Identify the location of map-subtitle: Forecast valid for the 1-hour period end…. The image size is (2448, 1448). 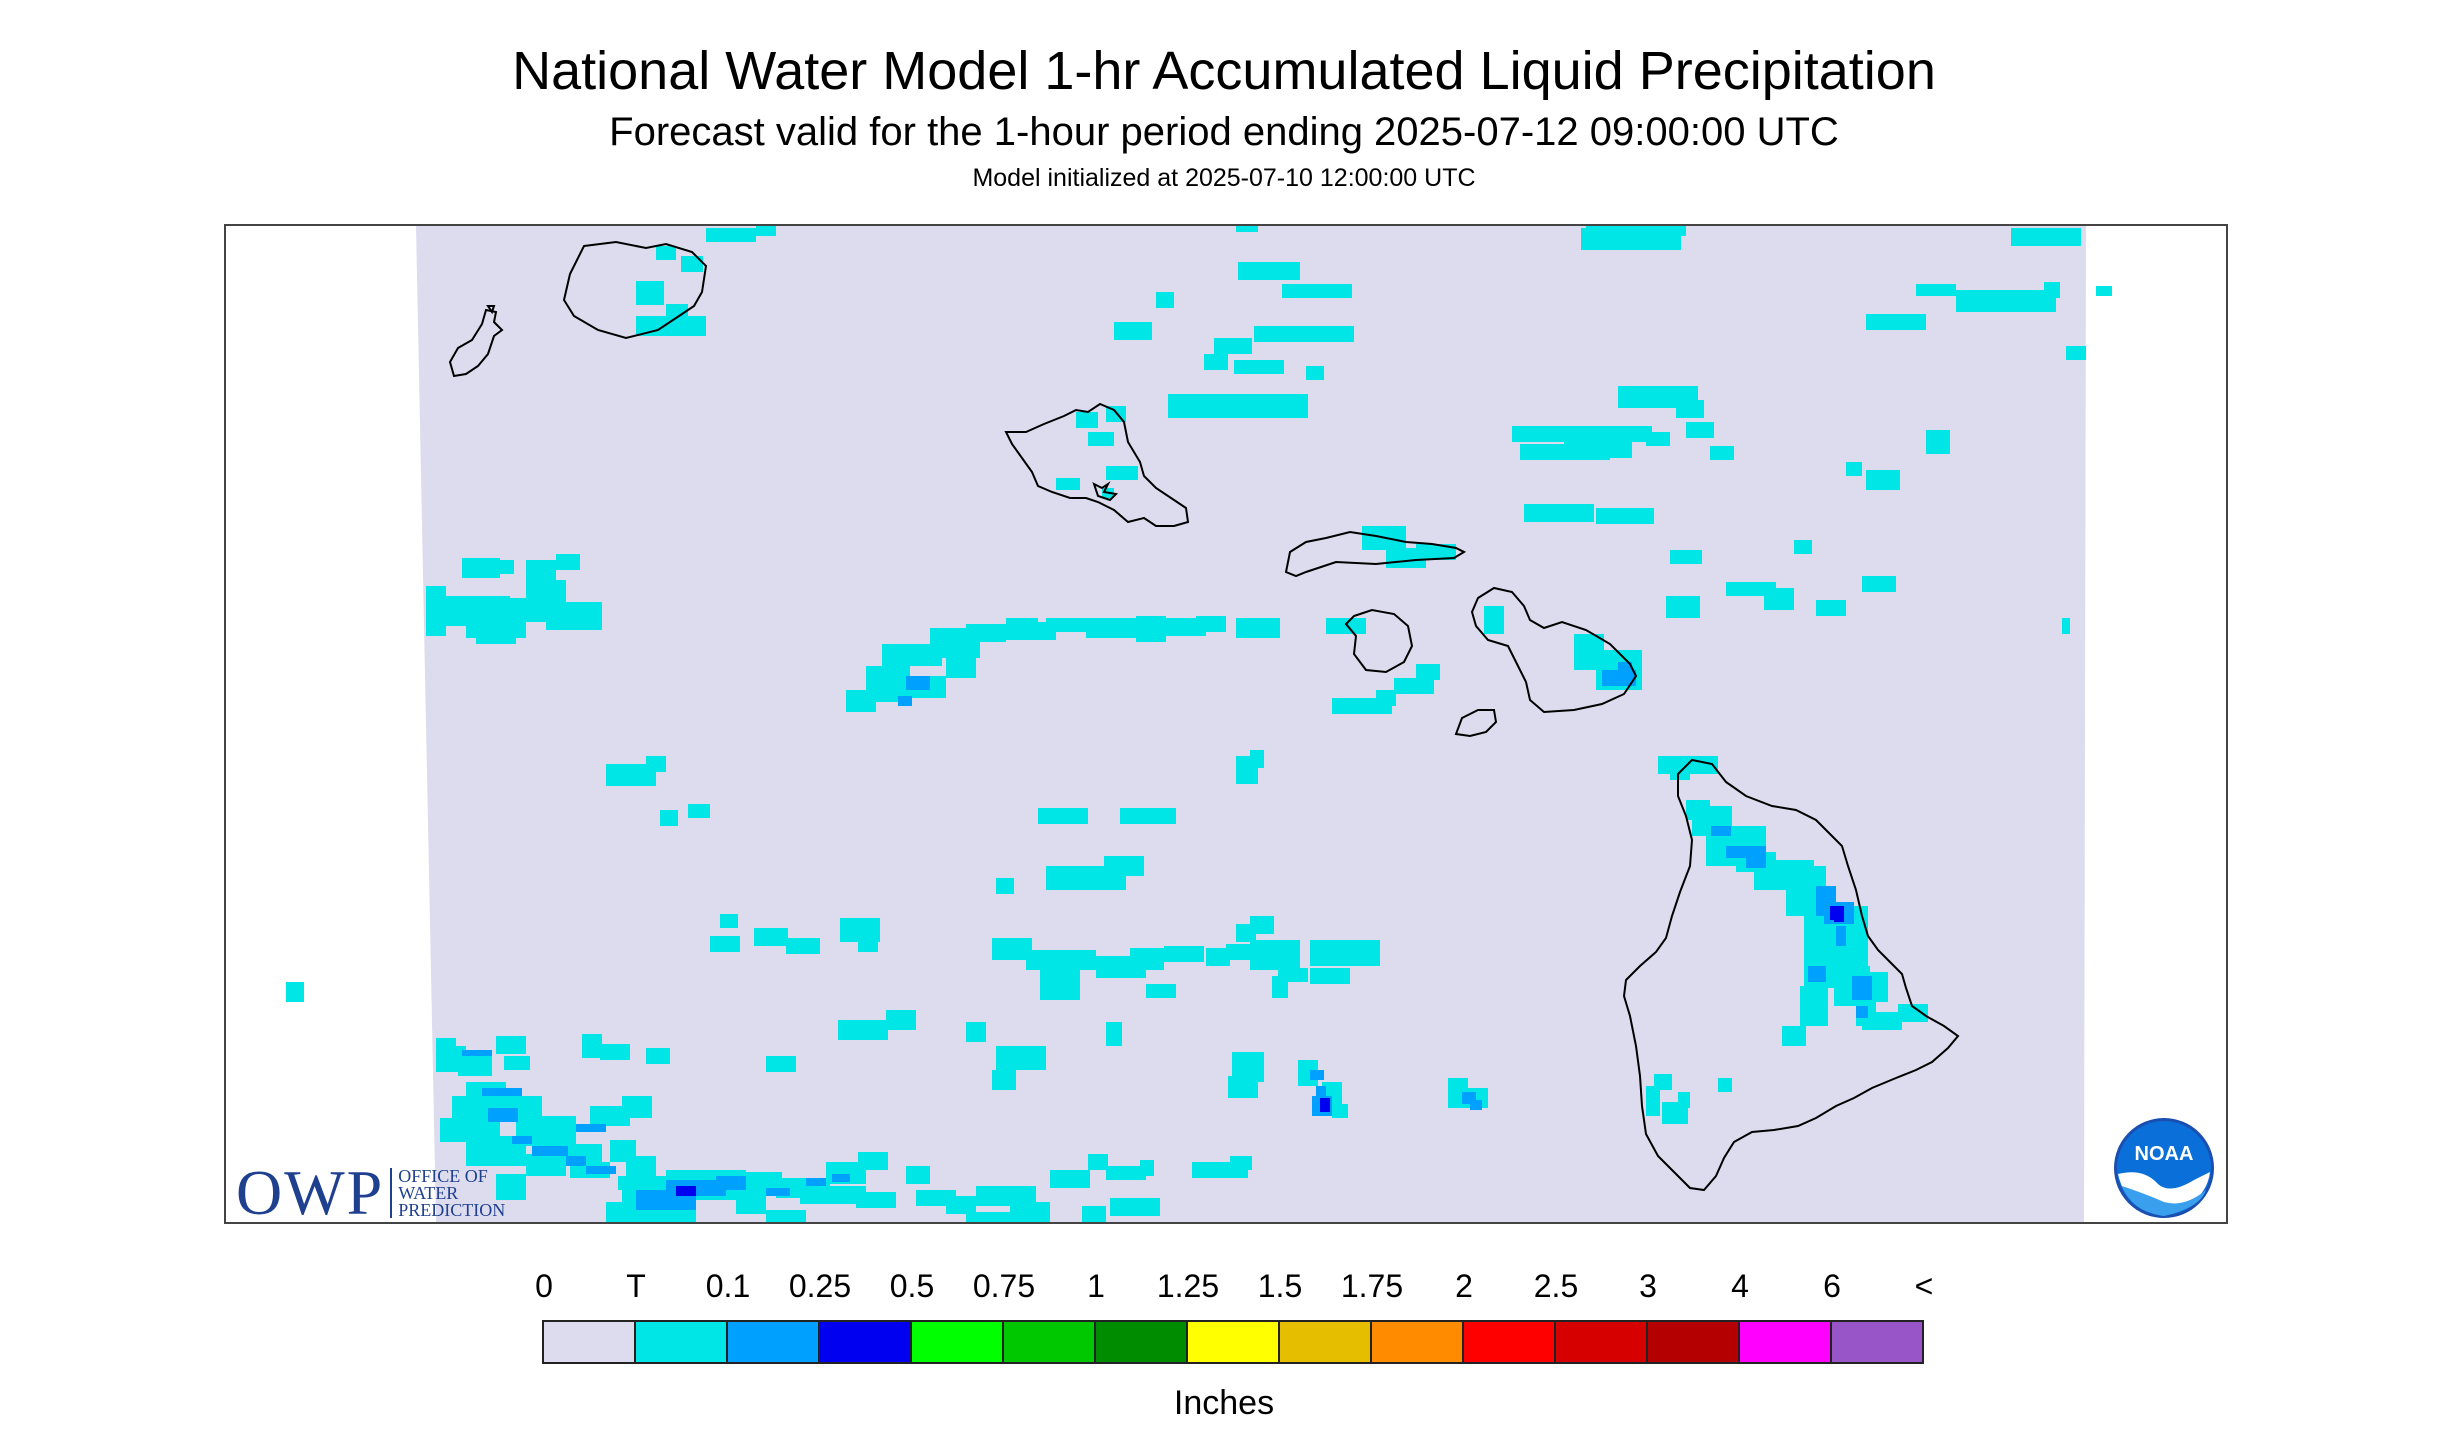
(1224, 132).